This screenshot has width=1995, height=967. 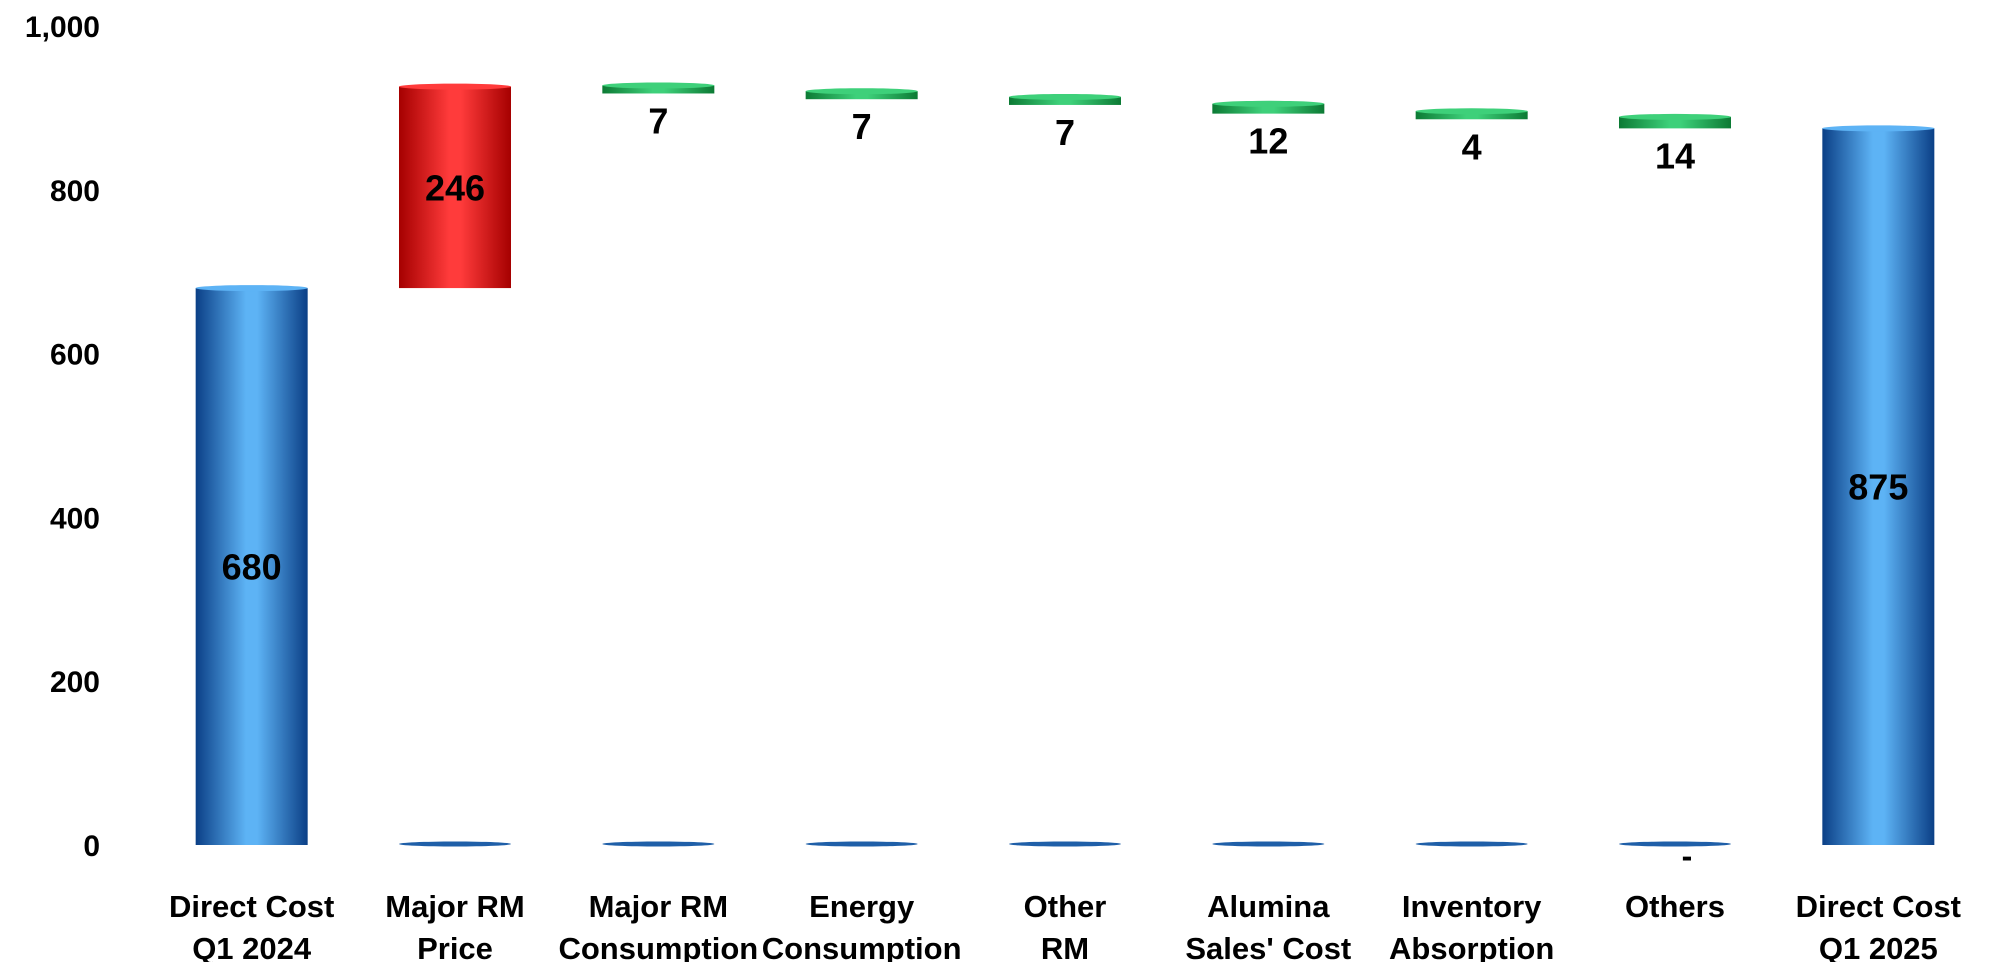 What do you see at coordinates (1675, 155) in the screenshot?
I see `data-label: 14` at bounding box center [1675, 155].